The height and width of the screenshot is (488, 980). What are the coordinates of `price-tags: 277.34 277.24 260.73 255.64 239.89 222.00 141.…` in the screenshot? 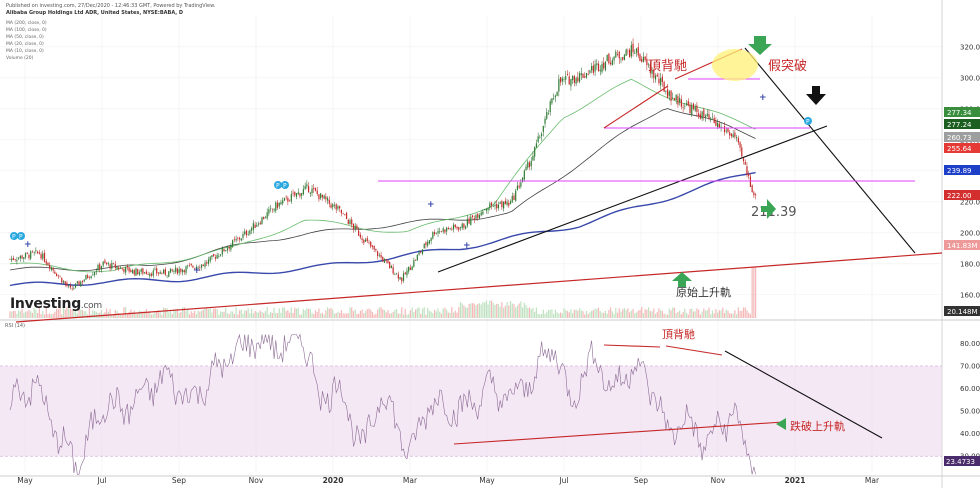 It's located at (962, 286).